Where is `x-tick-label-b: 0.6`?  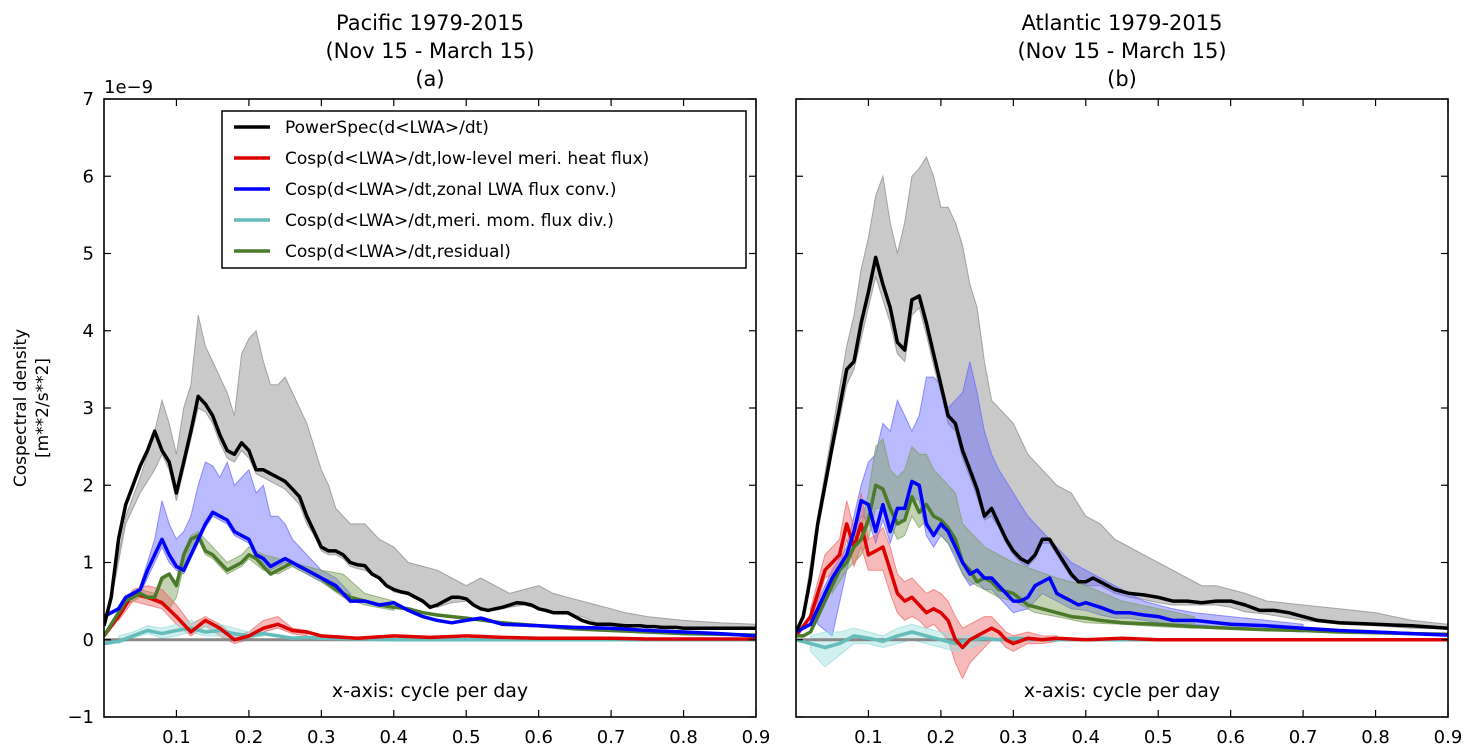 x-tick-label-b: 0.6 is located at coordinates (1230, 737).